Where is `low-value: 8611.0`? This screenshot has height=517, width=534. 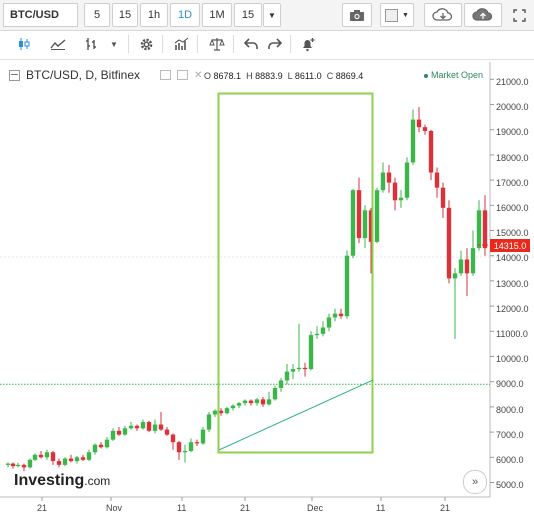
low-value: 8611.0 is located at coordinates (308, 76).